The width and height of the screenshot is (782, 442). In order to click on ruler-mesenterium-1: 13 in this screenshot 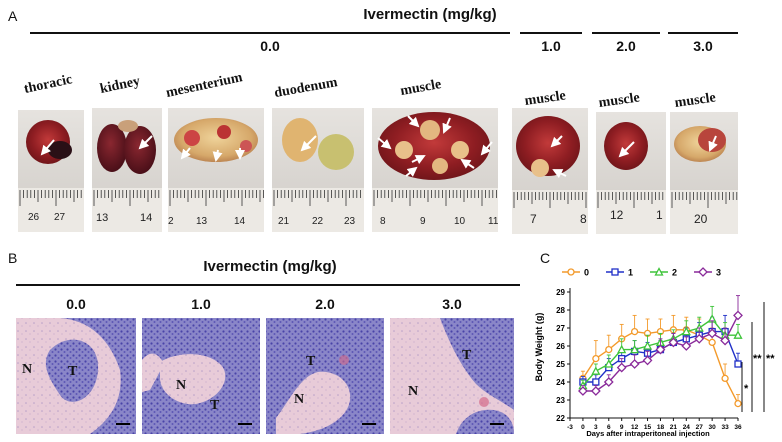, I will do `click(202, 221)`.